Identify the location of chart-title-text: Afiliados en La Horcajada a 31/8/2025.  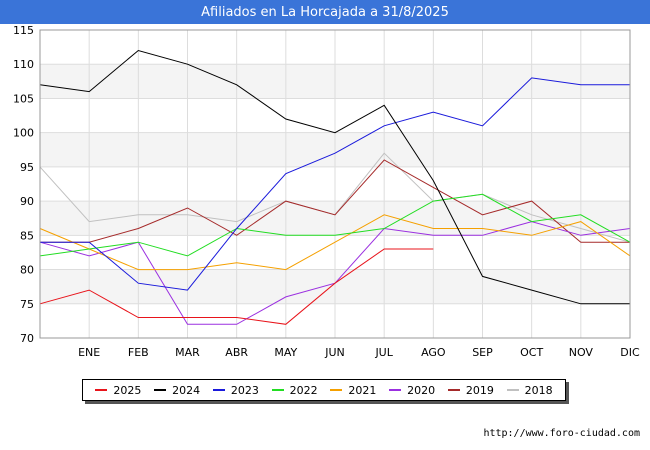
(325, 12).